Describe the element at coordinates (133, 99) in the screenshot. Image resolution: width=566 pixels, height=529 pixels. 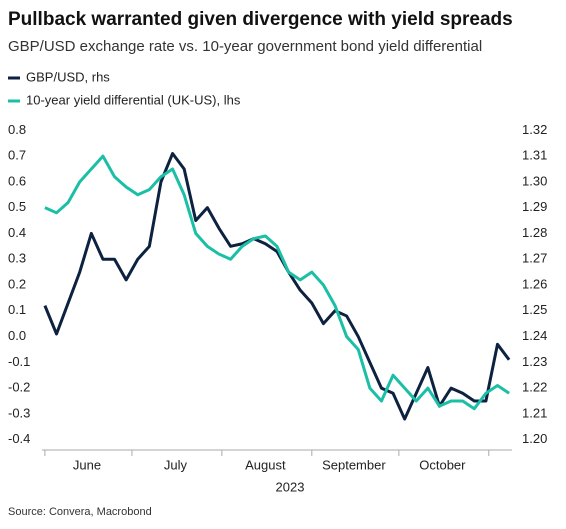
I see `legend-label: 10-year yield differential (UK-US), lhs` at that location.